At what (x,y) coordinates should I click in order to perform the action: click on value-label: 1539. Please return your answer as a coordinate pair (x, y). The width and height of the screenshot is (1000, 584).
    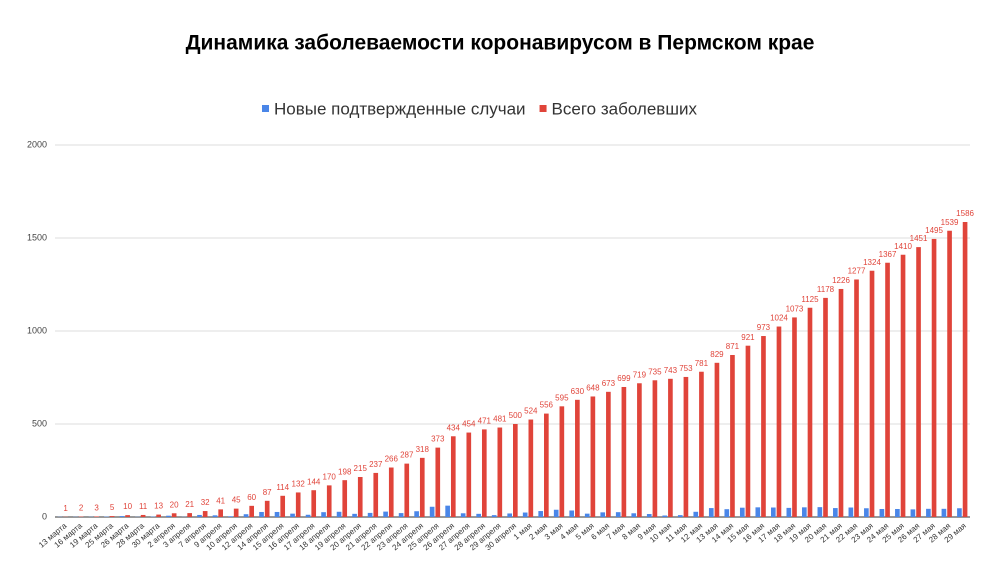
    Looking at the image, I should click on (950, 222).